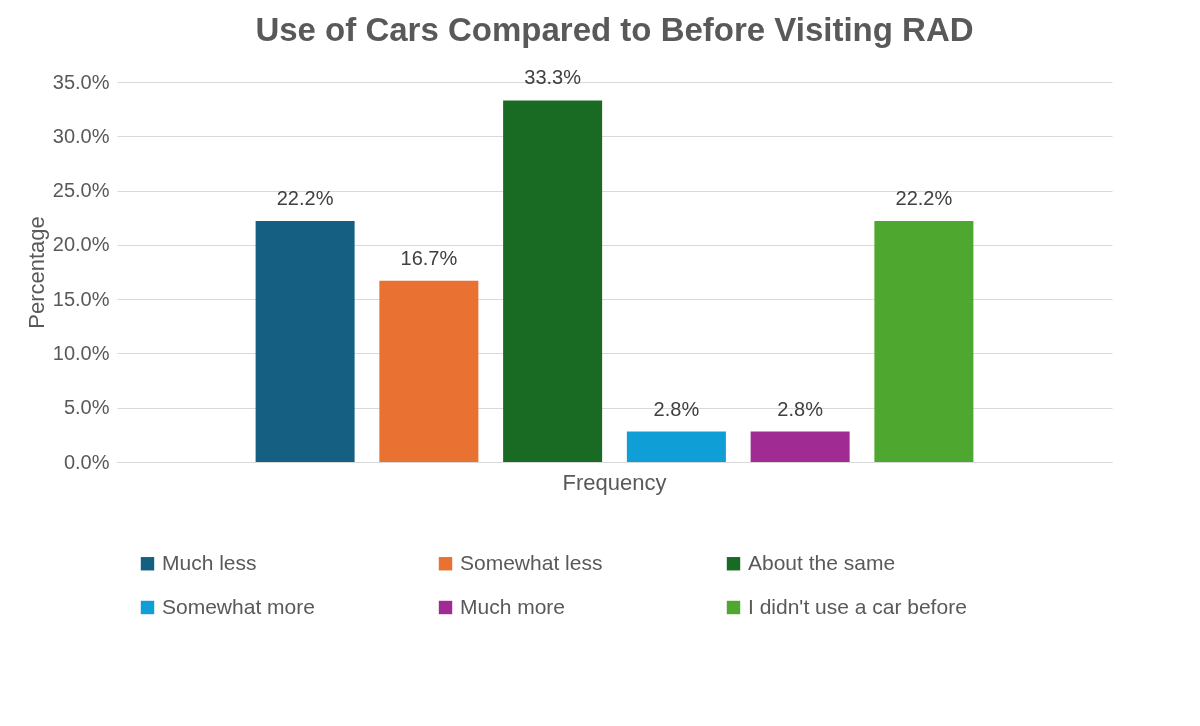 The image size is (1200, 726). What do you see at coordinates (81, 190) in the screenshot?
I see `y-tick-label: 25.0%` at bounding box center [81, 190].